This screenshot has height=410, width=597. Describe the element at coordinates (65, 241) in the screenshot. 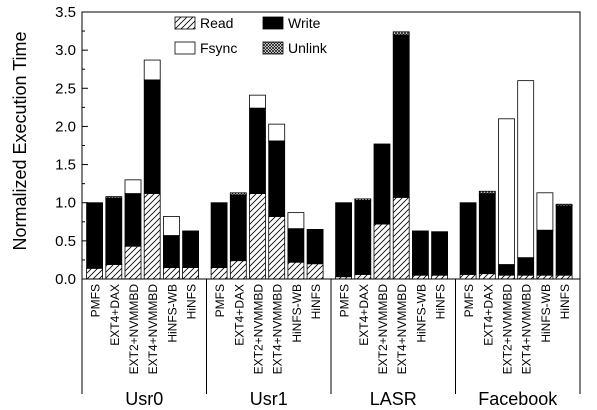

I see `y-tick-label: 0.5` at that location.